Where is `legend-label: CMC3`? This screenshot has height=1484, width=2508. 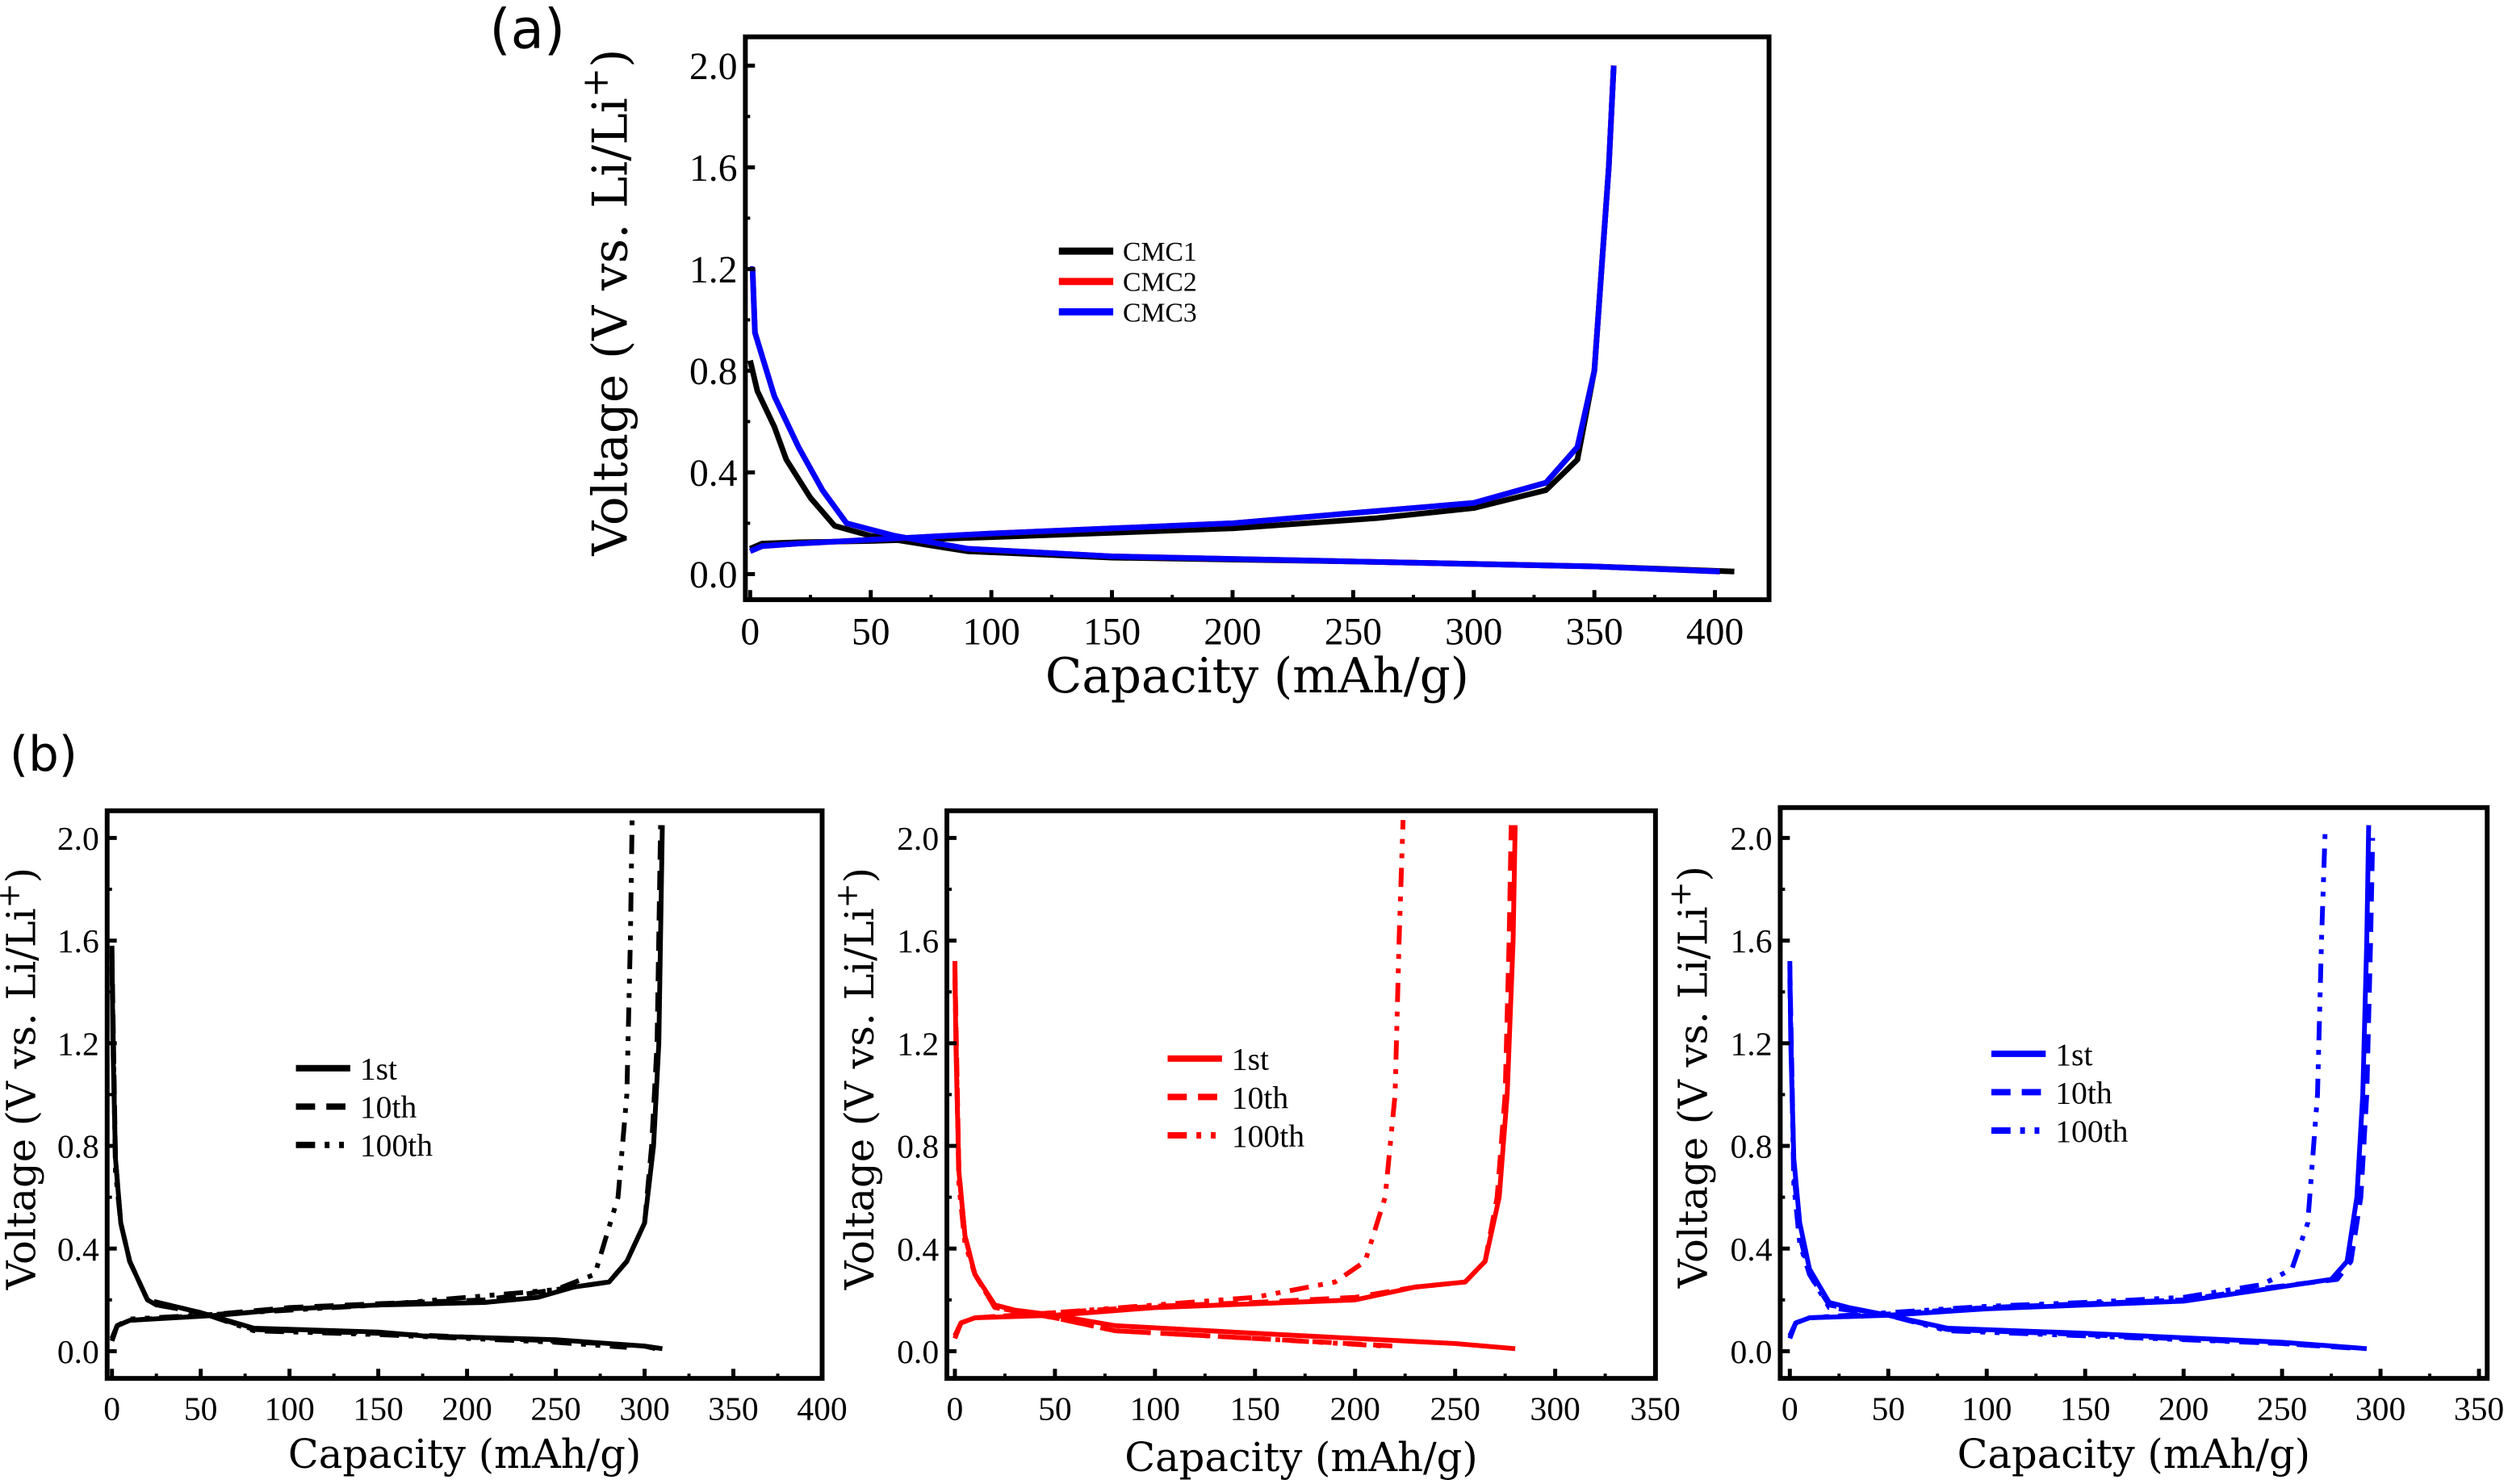
legend-label: CMC3 is located at coordinates (1160, 313).